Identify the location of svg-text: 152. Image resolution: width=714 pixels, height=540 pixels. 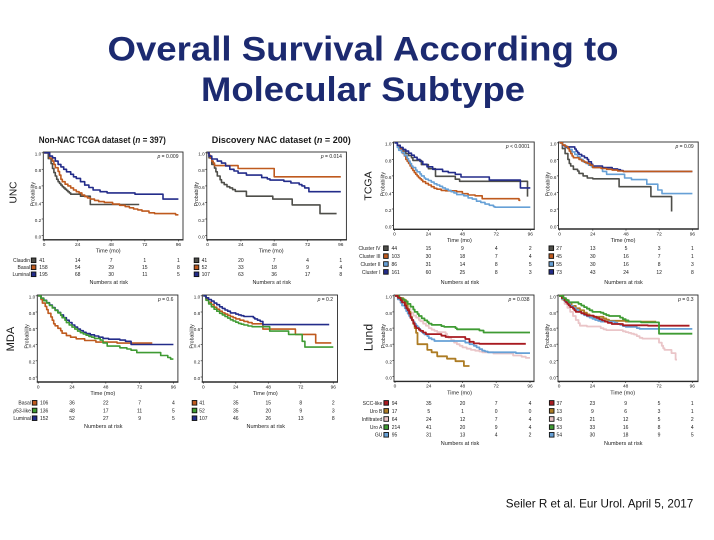
(44, 419).